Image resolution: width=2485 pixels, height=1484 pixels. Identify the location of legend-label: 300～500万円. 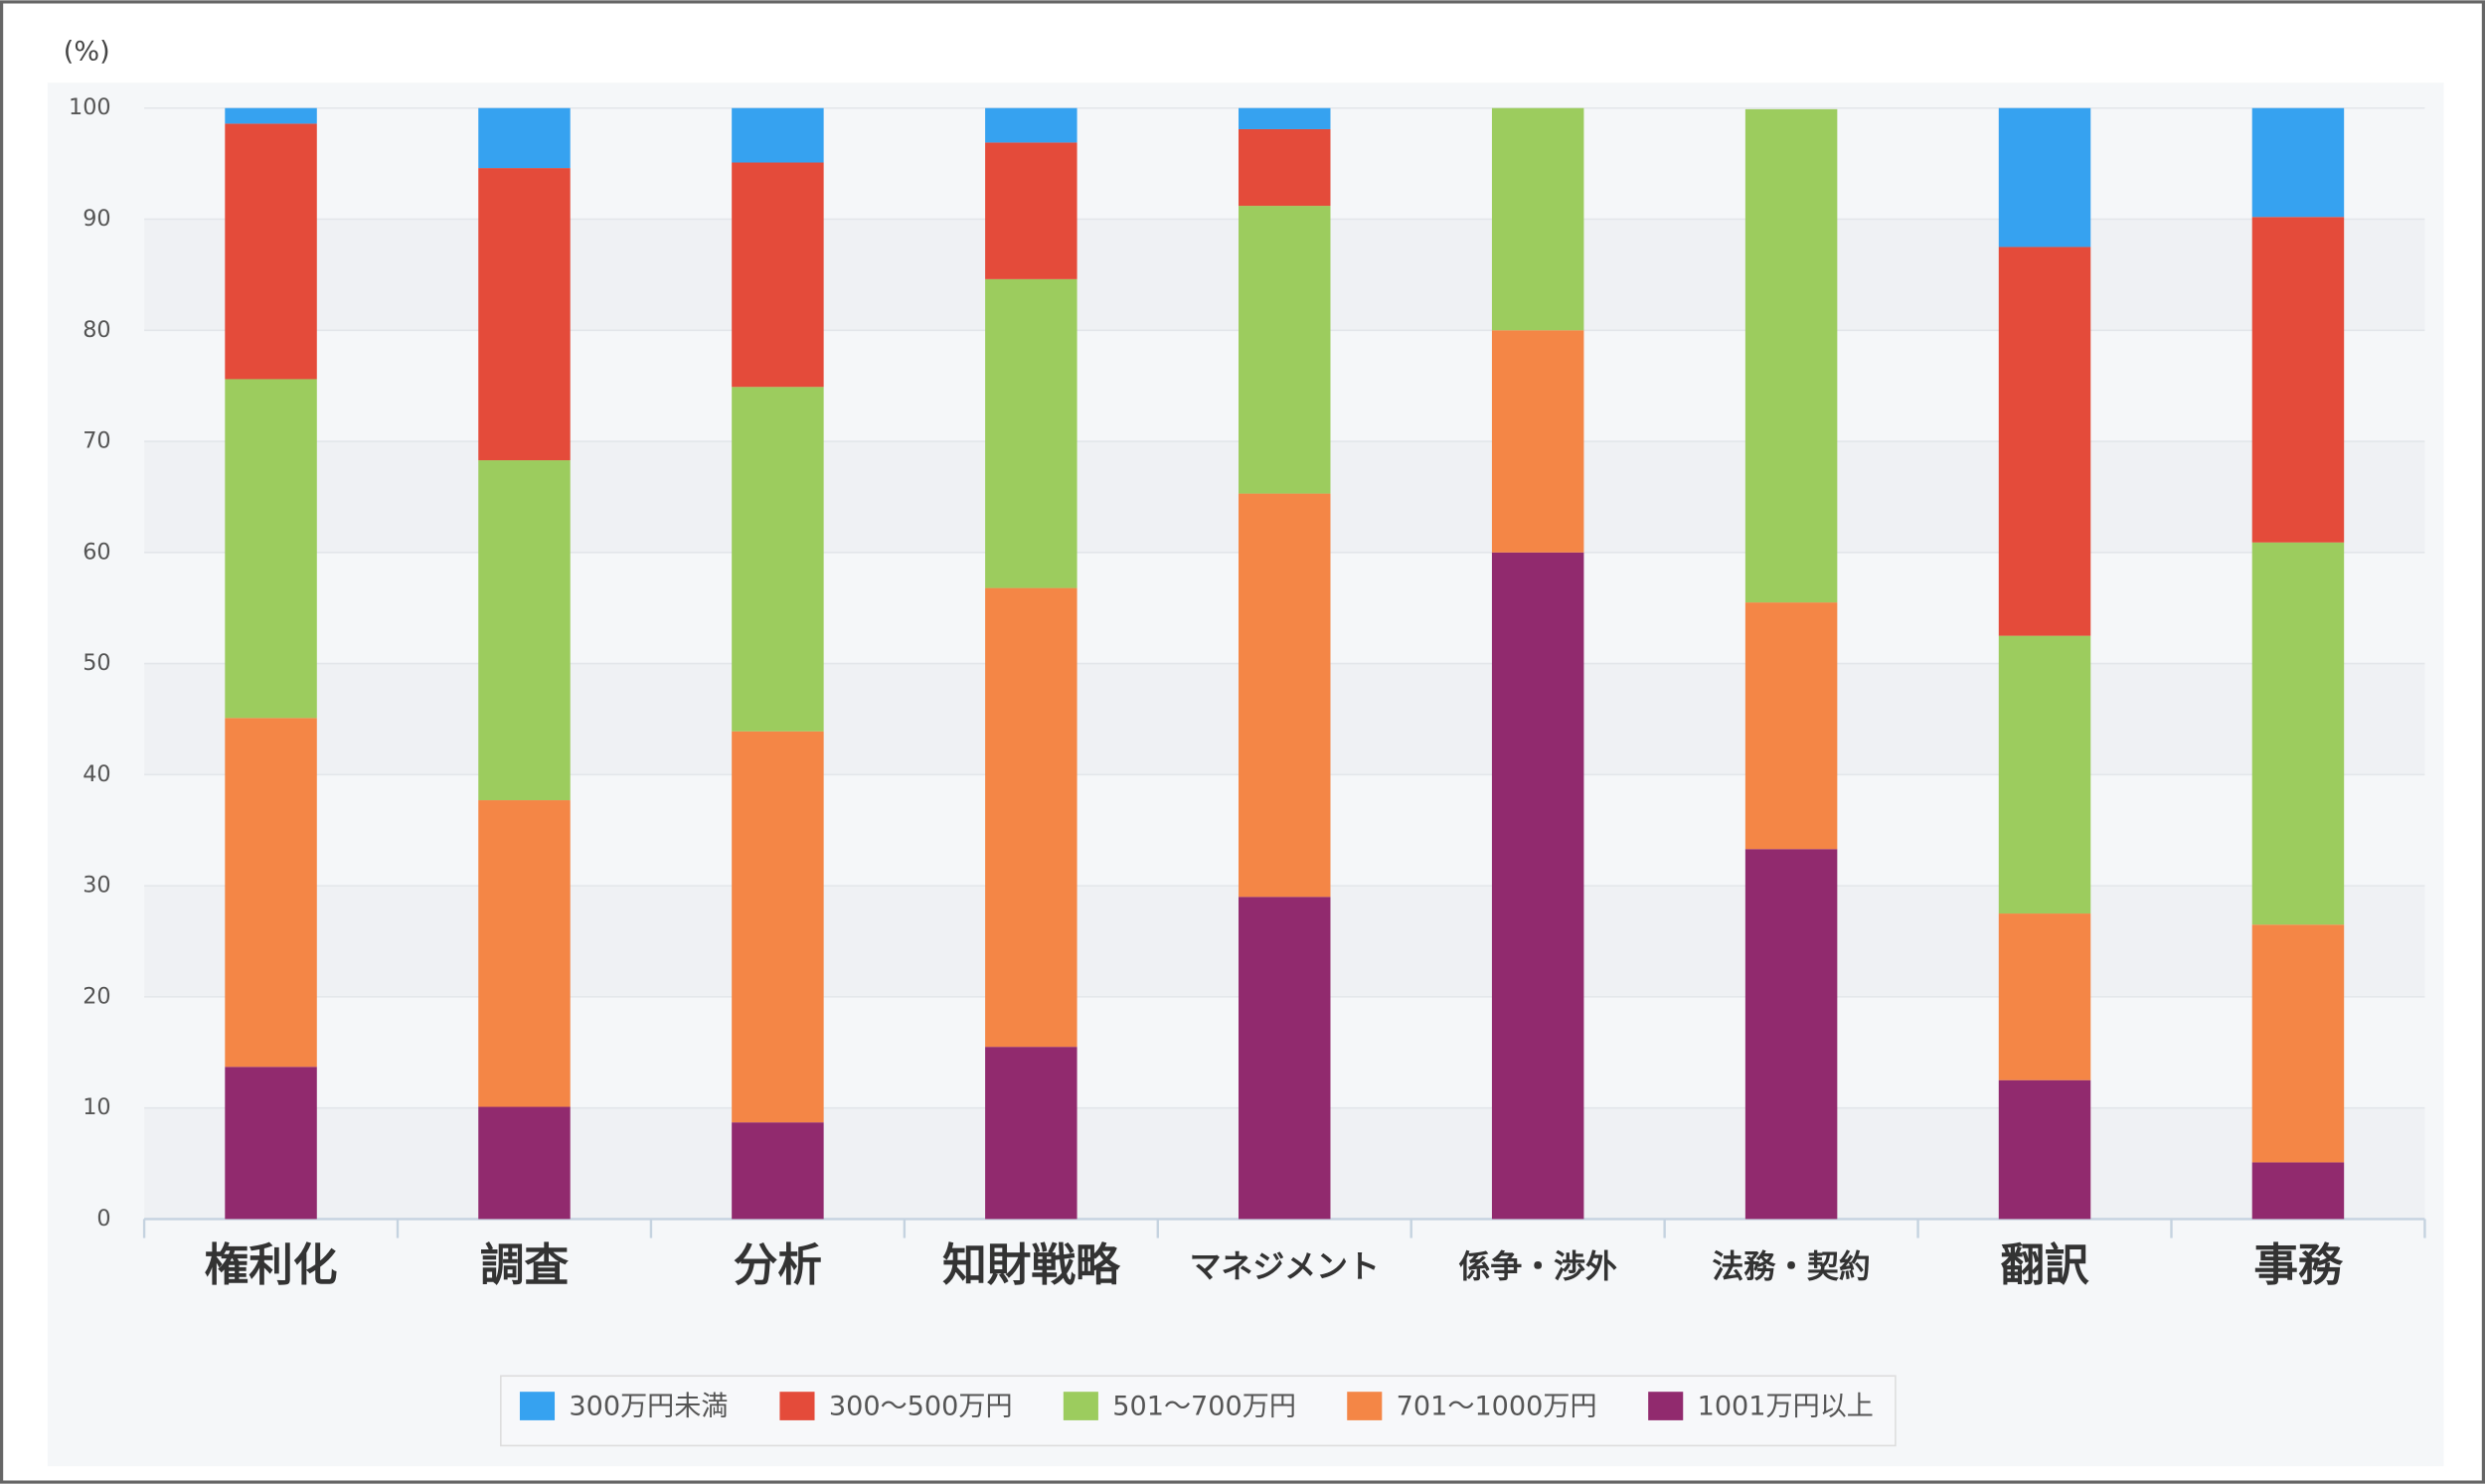
(921, 1407).